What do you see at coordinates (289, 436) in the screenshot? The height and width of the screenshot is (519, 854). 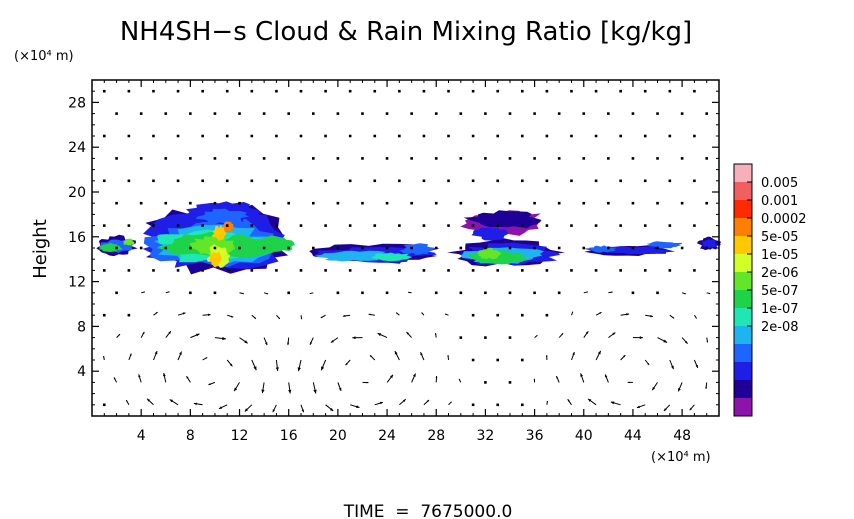 I see `x-tick-label: 16` at bounding box center [289, 436].